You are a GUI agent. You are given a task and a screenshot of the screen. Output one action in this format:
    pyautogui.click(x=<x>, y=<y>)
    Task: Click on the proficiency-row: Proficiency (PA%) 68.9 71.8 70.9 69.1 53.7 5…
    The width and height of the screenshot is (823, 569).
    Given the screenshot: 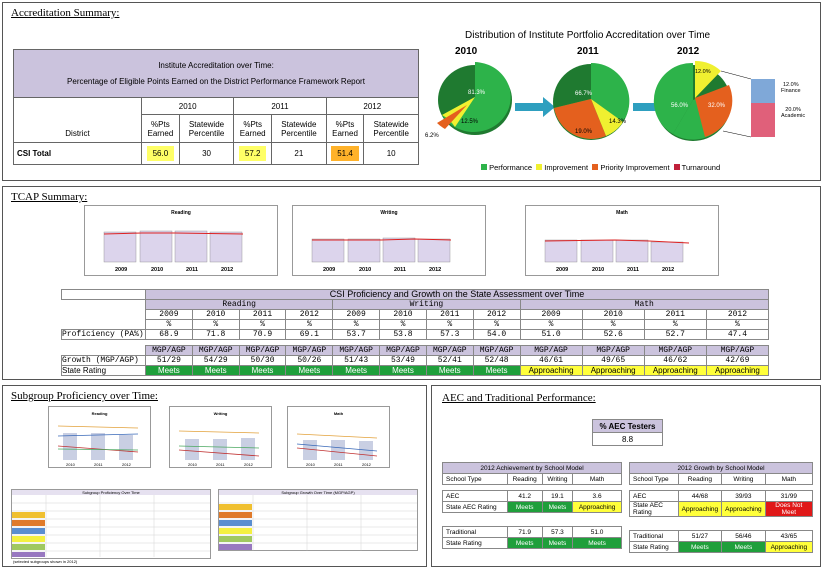 What is the action you would take?
    pyautogui.click(x=415, y=334)
    